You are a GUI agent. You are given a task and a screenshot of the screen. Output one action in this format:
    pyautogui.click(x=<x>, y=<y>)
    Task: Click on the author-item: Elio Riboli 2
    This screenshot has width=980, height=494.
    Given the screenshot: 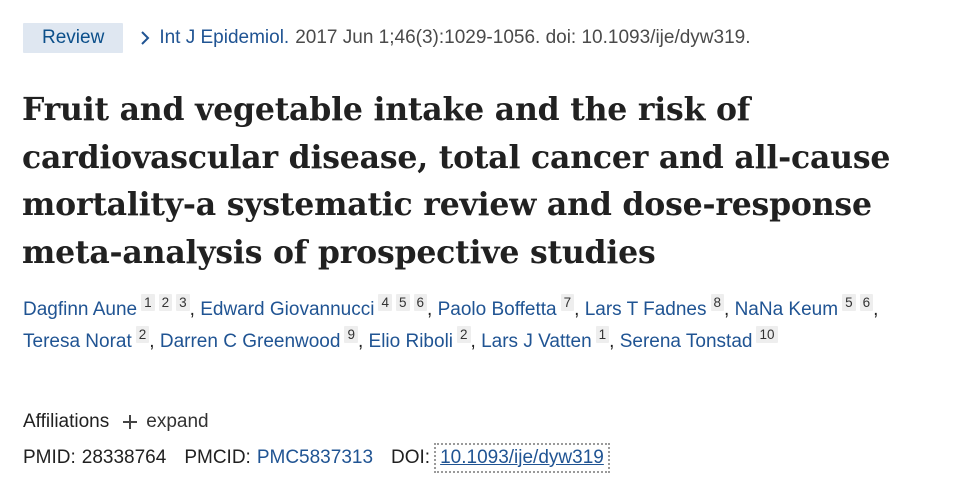 What is the action you would take?
    pyautogui.click(x=419, y=339)
    